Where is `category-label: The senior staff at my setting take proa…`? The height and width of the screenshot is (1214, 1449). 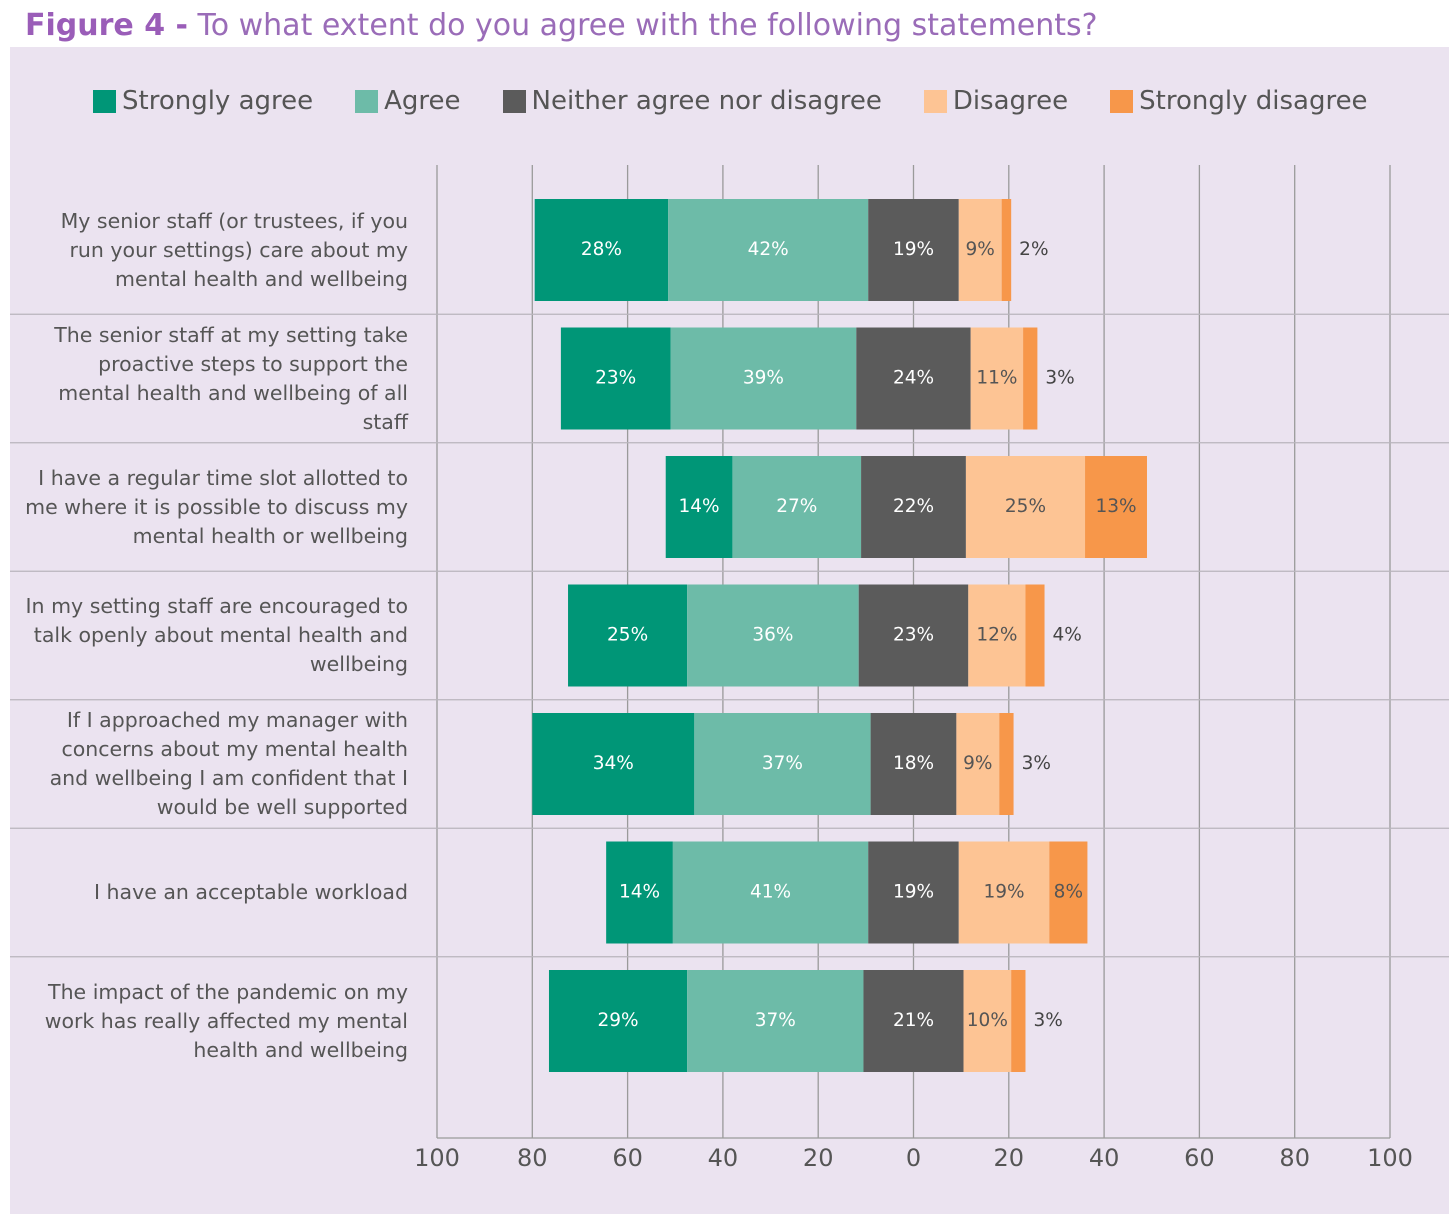 category-label: The senior staff at my setting take proa… is located at coordinates (231, 378).